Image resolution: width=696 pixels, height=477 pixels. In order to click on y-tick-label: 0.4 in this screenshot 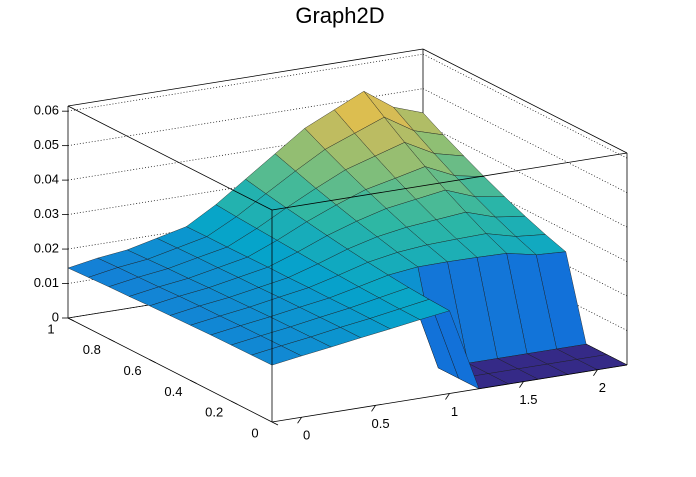, I will do `click(173, 391)`.